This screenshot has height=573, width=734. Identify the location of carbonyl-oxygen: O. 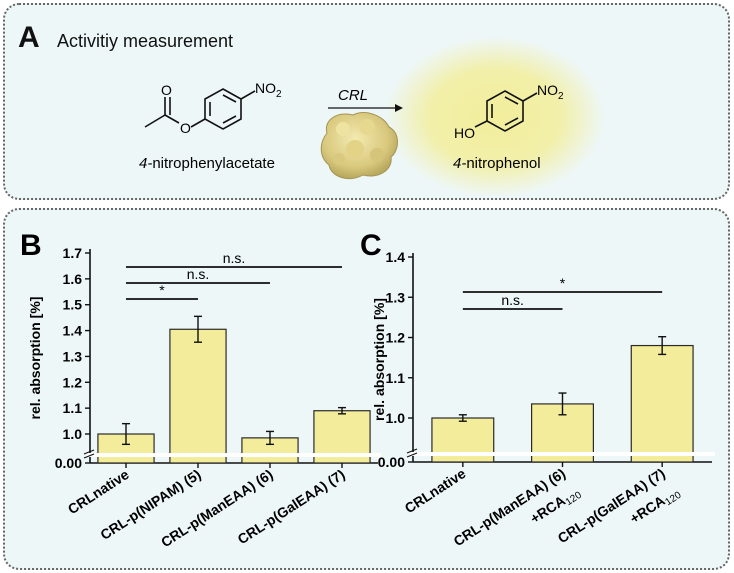
(166, 90).